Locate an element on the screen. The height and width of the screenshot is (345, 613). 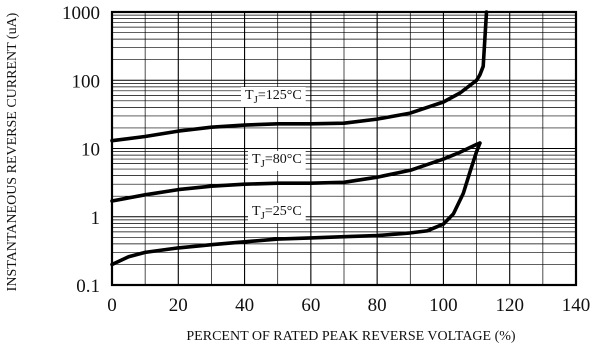
y-tick-label: 100 is located at coordinates (86, 81).